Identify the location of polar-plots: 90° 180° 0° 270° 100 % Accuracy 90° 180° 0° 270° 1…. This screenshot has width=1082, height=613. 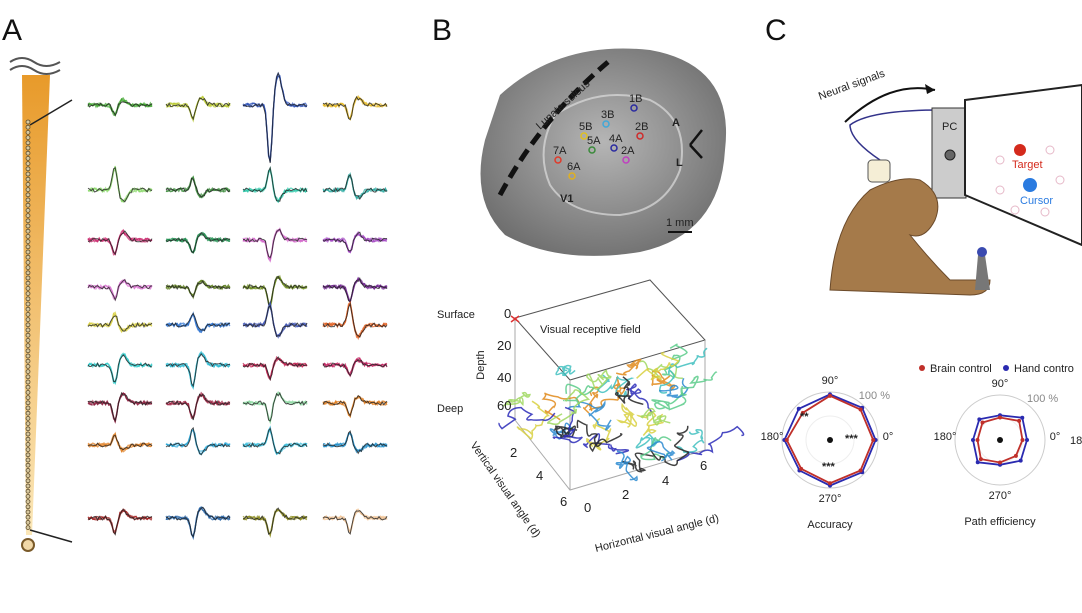
(911, 453).